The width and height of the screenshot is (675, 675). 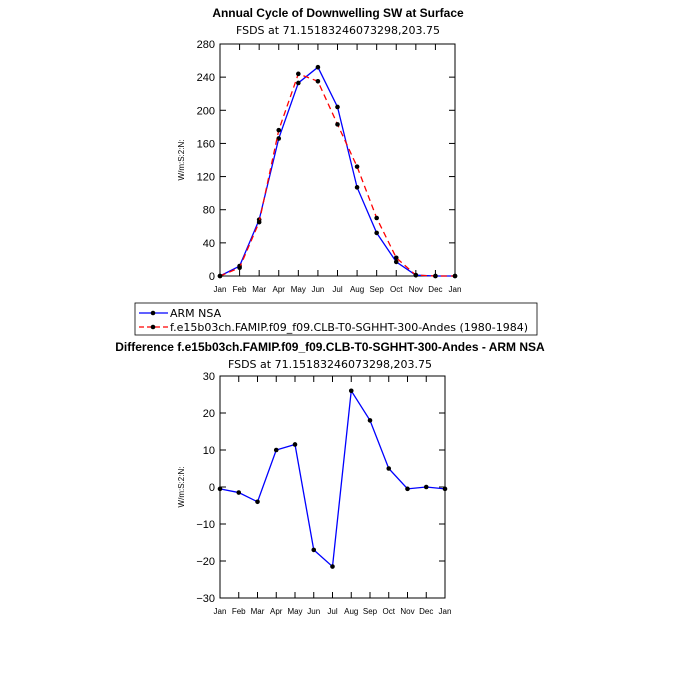 What do you see at coordinates (209, 414) in the screenshot?
I see `chart2-ytick-label: 20` at bounding box center [209, 414].